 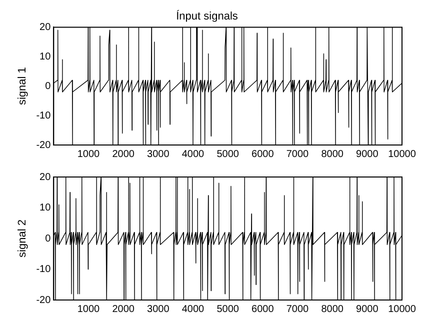 What do you see at coordinates (207, 16) in the screenshot?
I see `chart-title: Ínput signals` at bounding box center [207, 16].